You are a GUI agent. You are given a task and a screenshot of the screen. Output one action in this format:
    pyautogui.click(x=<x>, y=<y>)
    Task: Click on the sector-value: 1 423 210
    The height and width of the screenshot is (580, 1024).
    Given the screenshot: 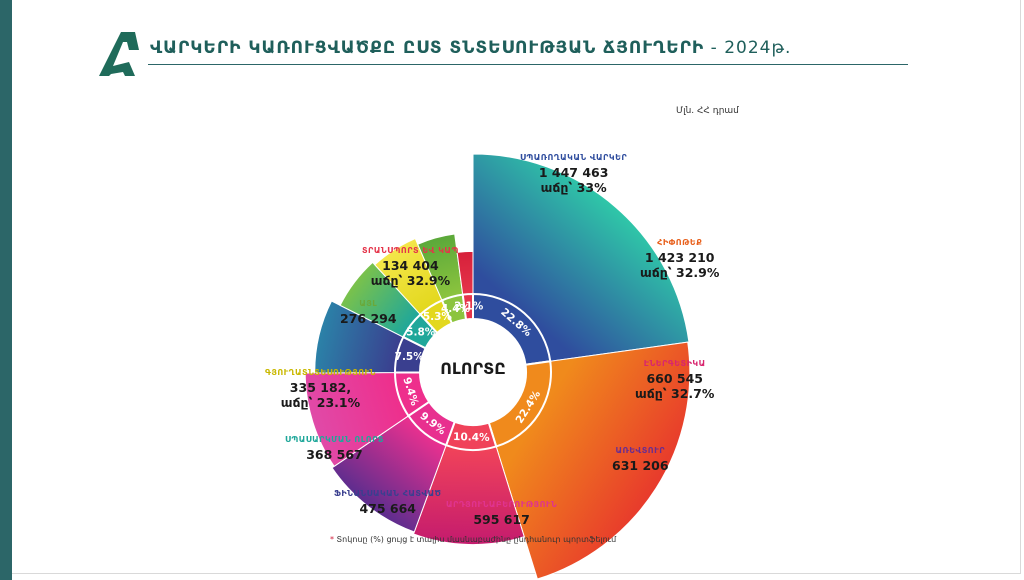 What is the action you would take?
    pyautogui.click(x=679, y=257)
    